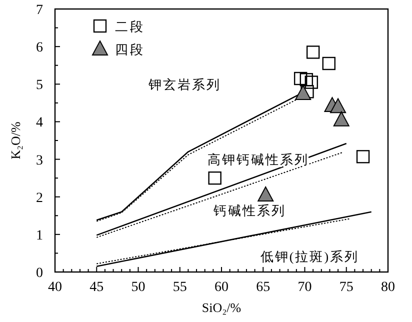 The height and width of the screenshot is (322, 412). What do you see at coordinates (39, 160) in the screenshot?
I see `y-tick-label: 3` at bounding box center [39, 160].